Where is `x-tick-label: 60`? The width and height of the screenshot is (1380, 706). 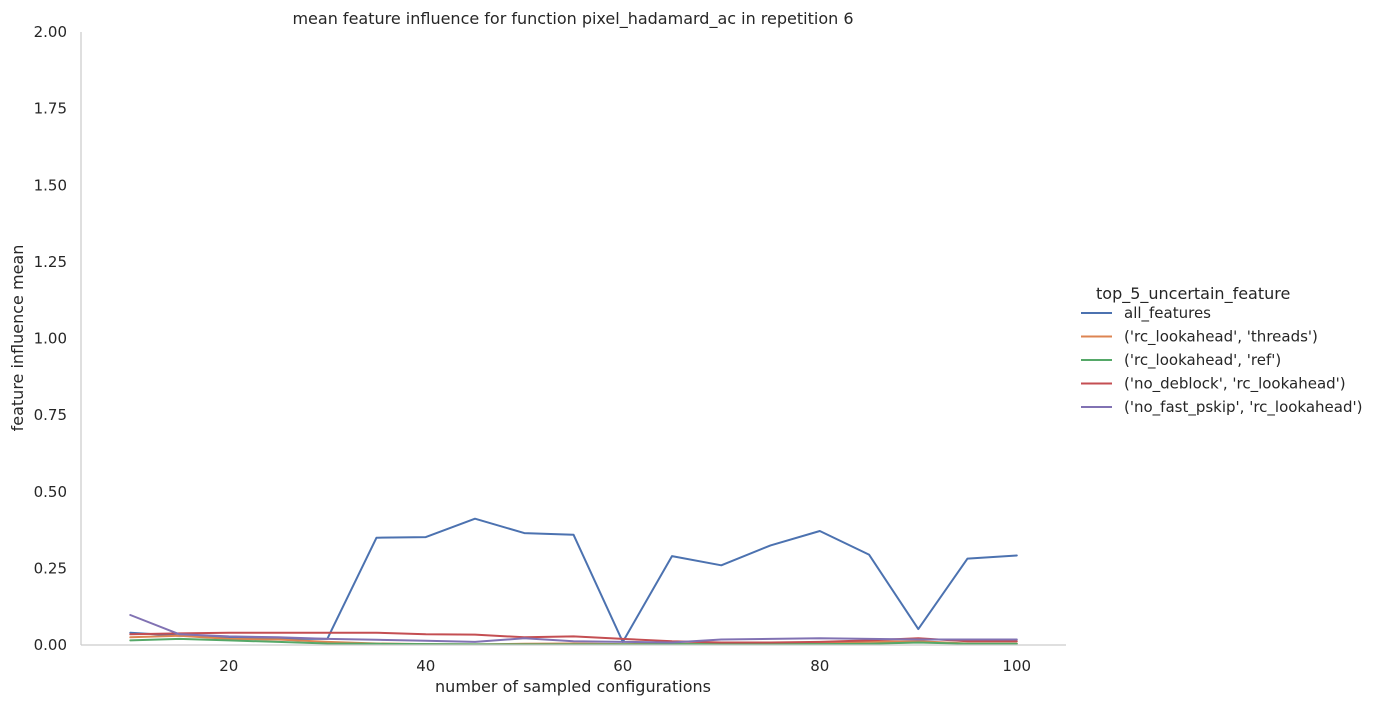 x-tick-label: 60 is located at coordinates (622, 666).